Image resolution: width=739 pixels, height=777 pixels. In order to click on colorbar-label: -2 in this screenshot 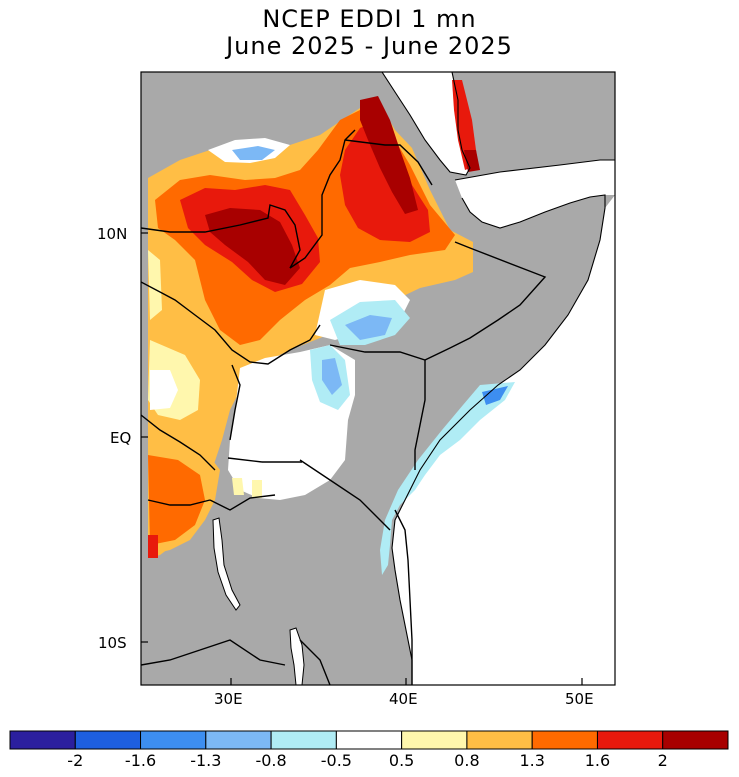, I will do `click(75, 760)`.